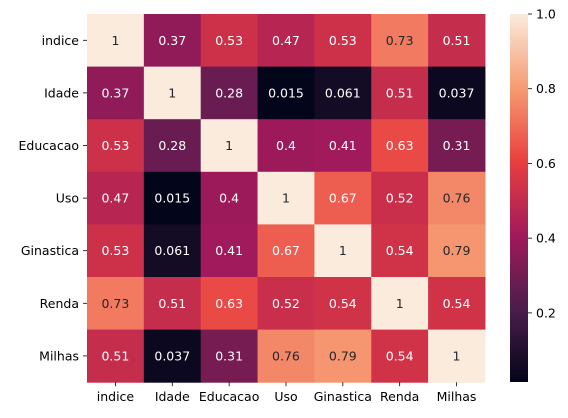  What do you see at coordinates (457, 251) in the screenshot?
I see `heatmap-cell-ginastica-milhas` at bounding box center [457, 251].